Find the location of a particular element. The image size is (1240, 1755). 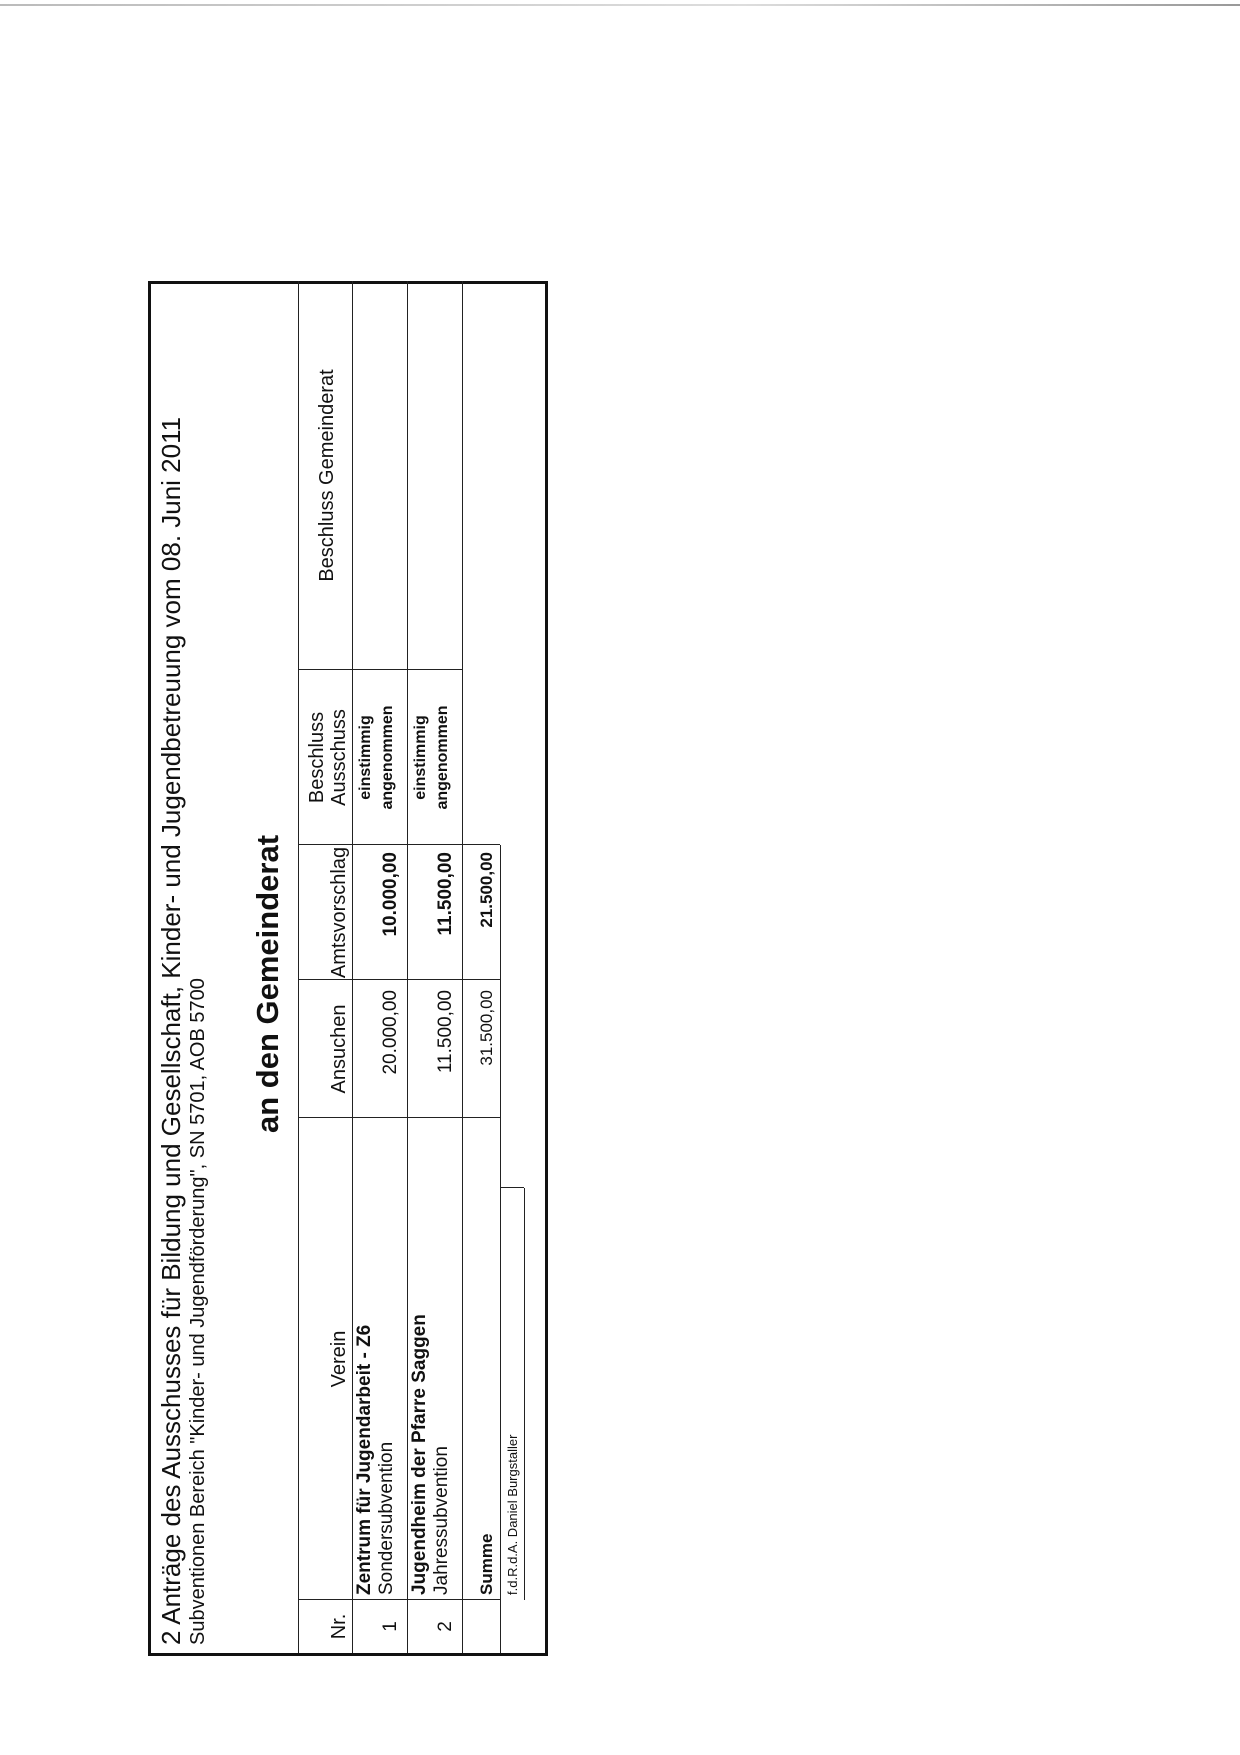

row-2-nr: 2 is located at coordinates (445, 1626).